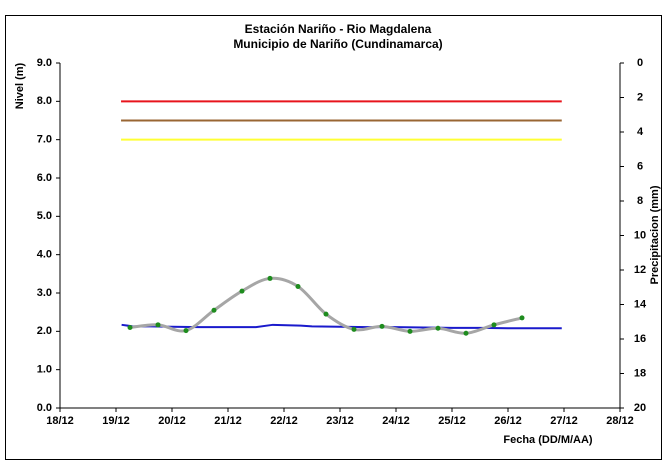 Image resolution: width=667 pixels, height=461 pixels. Describe the element at coordinates (548, 440) in the screenshot. I see `x-axis-label: Fecha (DD/M/AA)` at that location.